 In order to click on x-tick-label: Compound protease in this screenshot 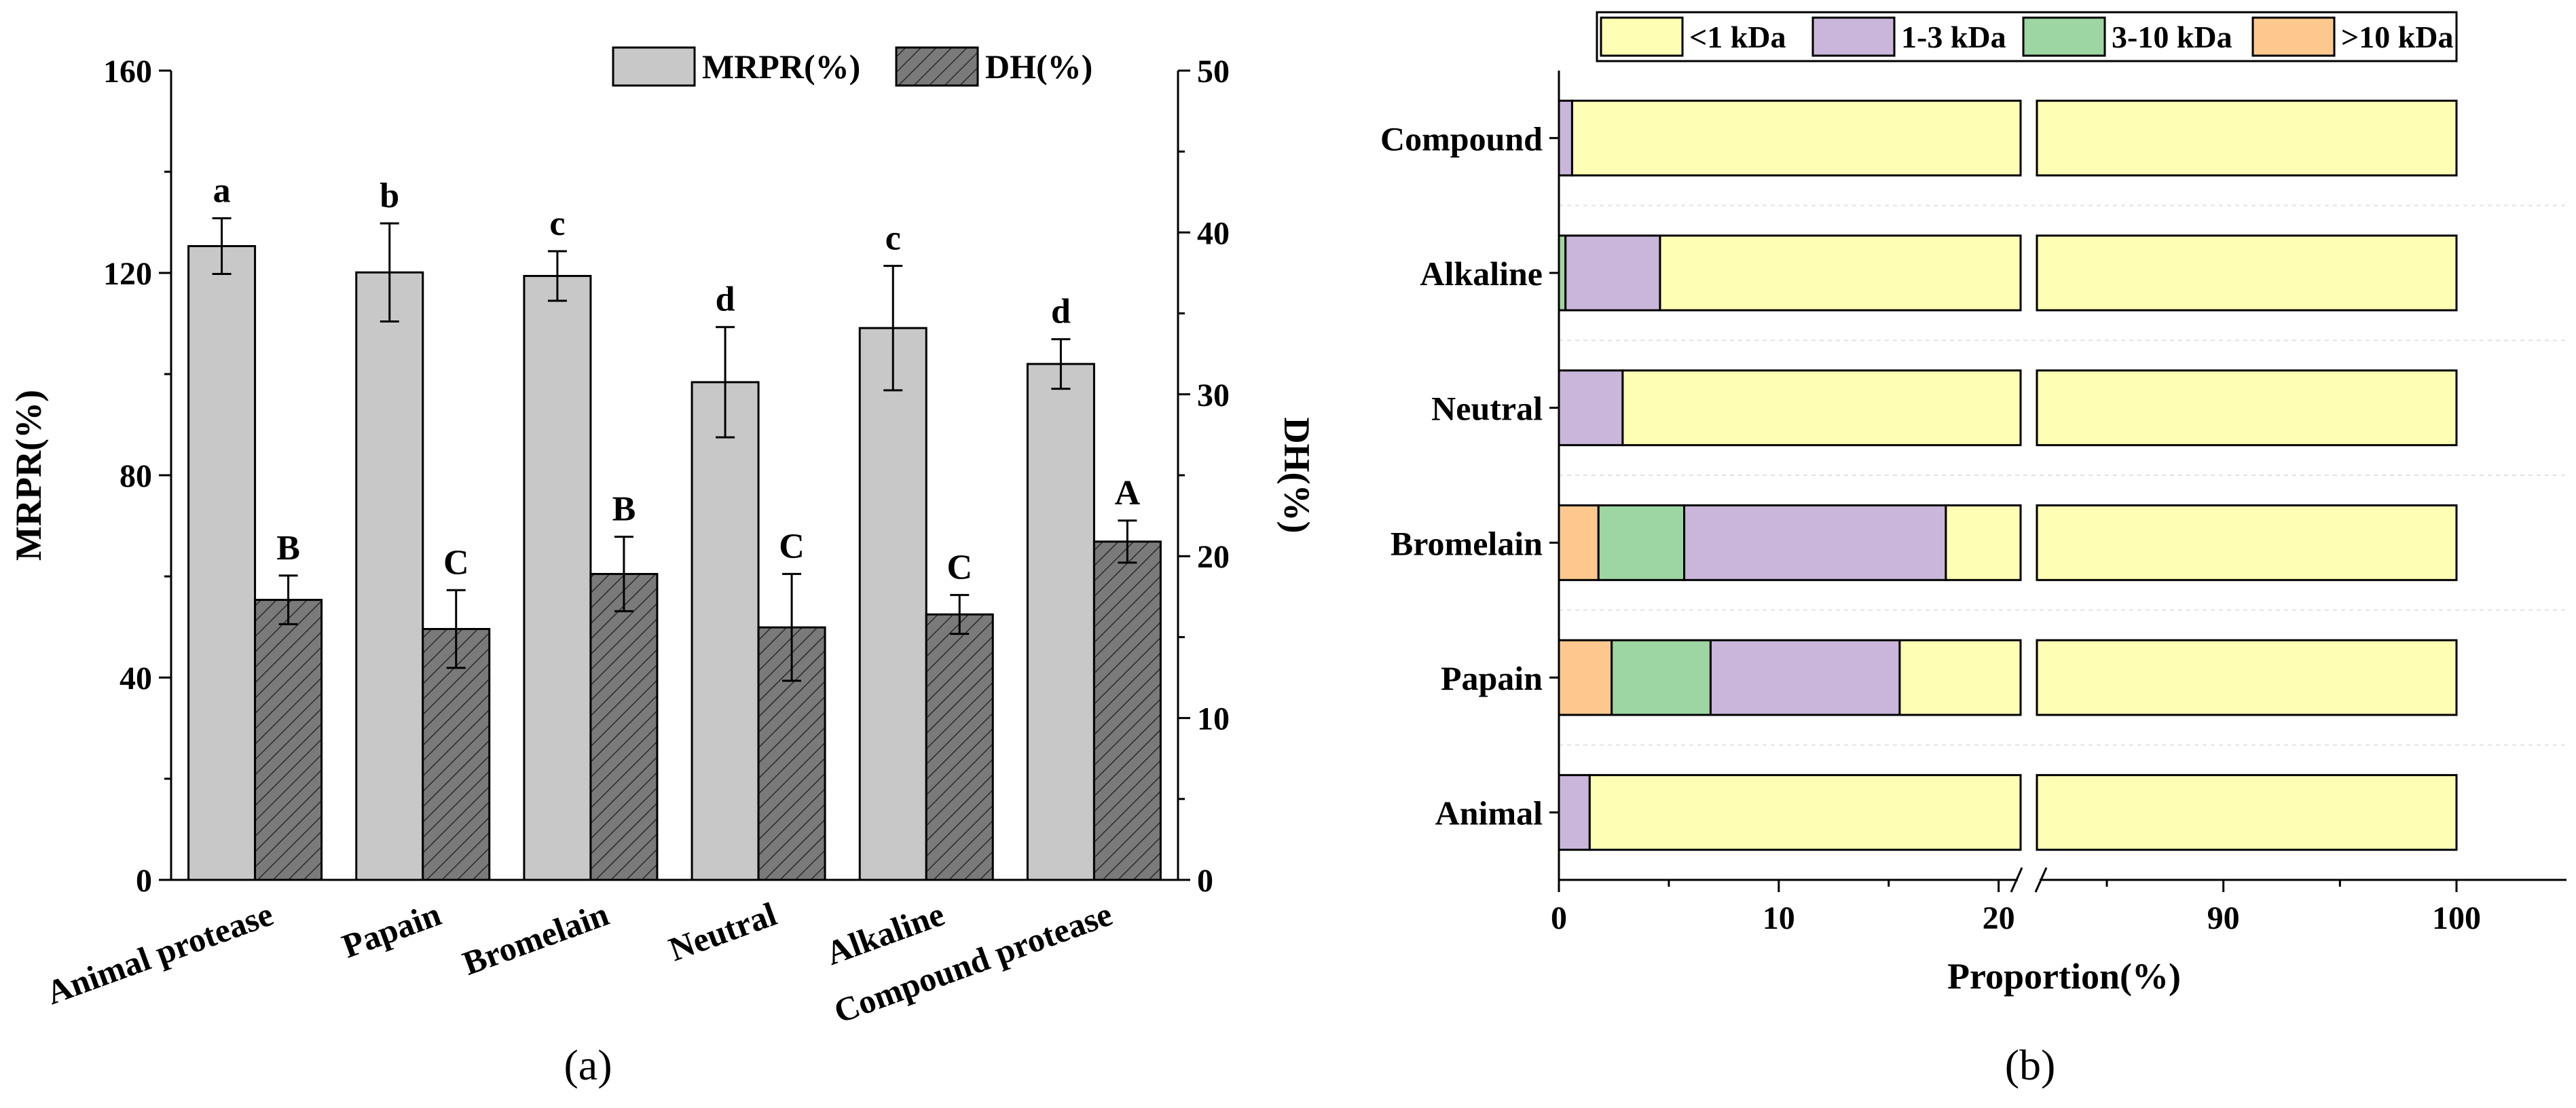, I will do `click(973, 963)`.